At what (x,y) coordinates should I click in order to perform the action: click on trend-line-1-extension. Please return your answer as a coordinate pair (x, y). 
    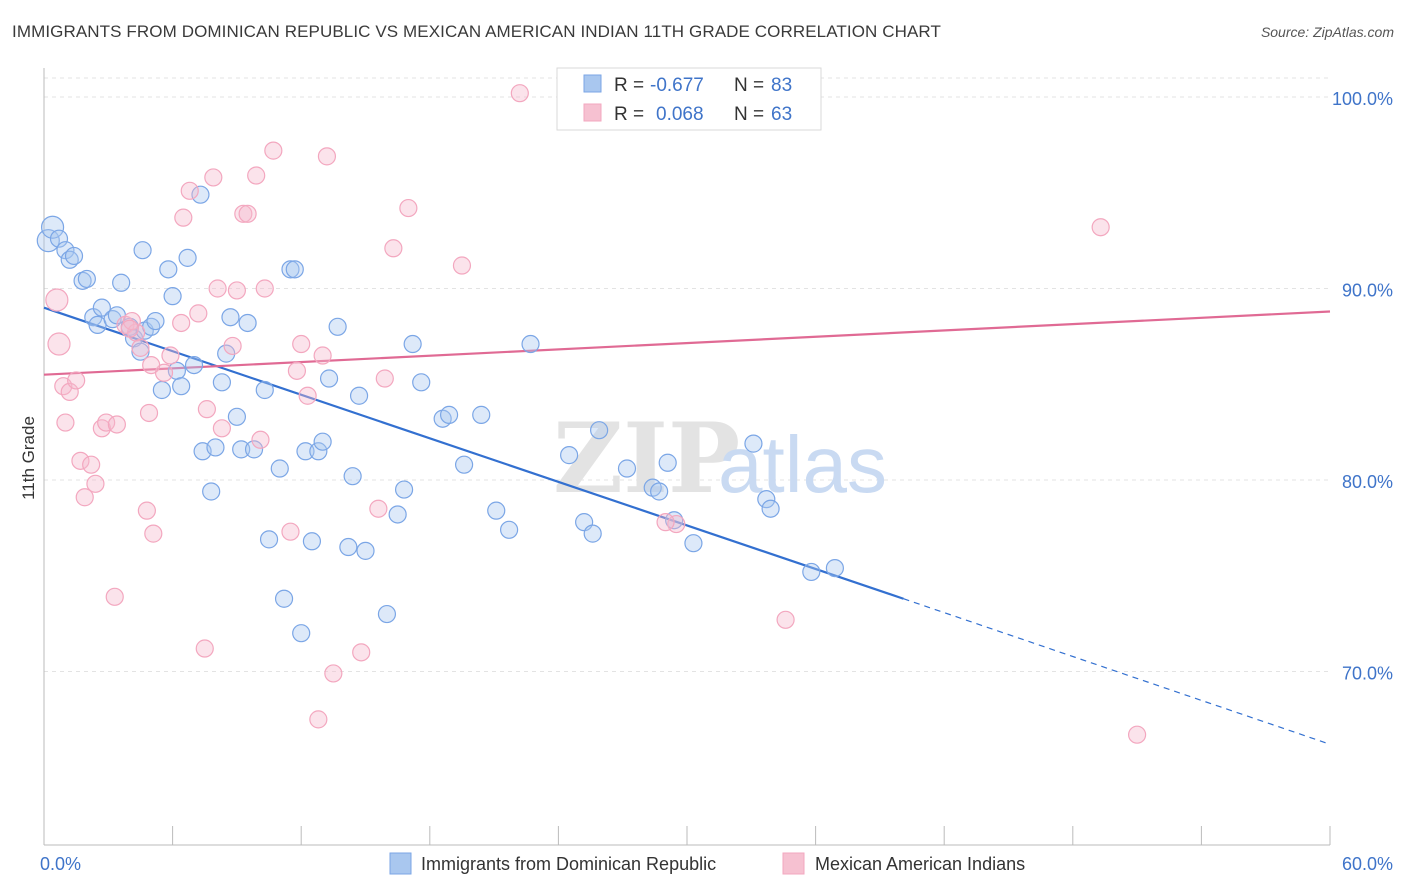
    Looking at the image, I should click on (1117, 671).